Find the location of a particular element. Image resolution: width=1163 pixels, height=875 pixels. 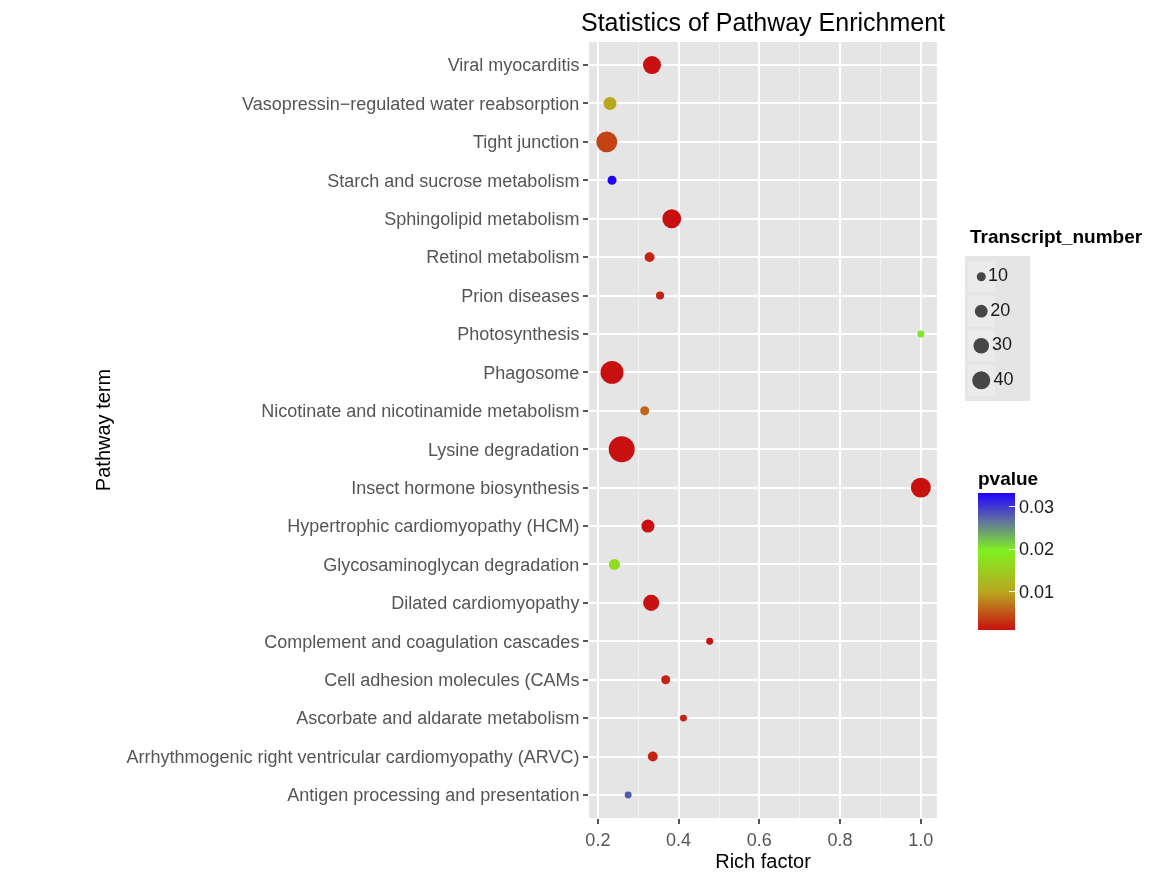

legend-label: 10 is located at coordinates (997, 275).